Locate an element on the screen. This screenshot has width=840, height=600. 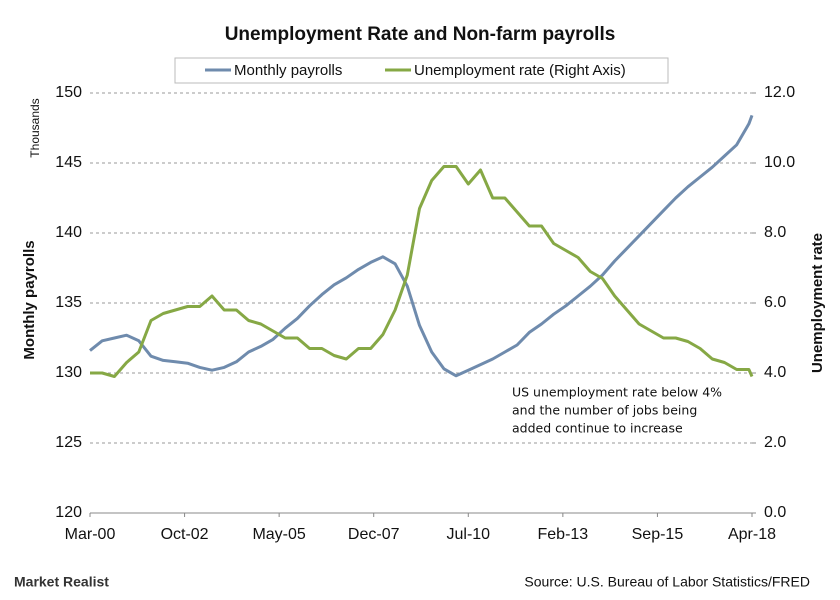
y2-tick-label: 2.0 is located at coordinates (775, 442).